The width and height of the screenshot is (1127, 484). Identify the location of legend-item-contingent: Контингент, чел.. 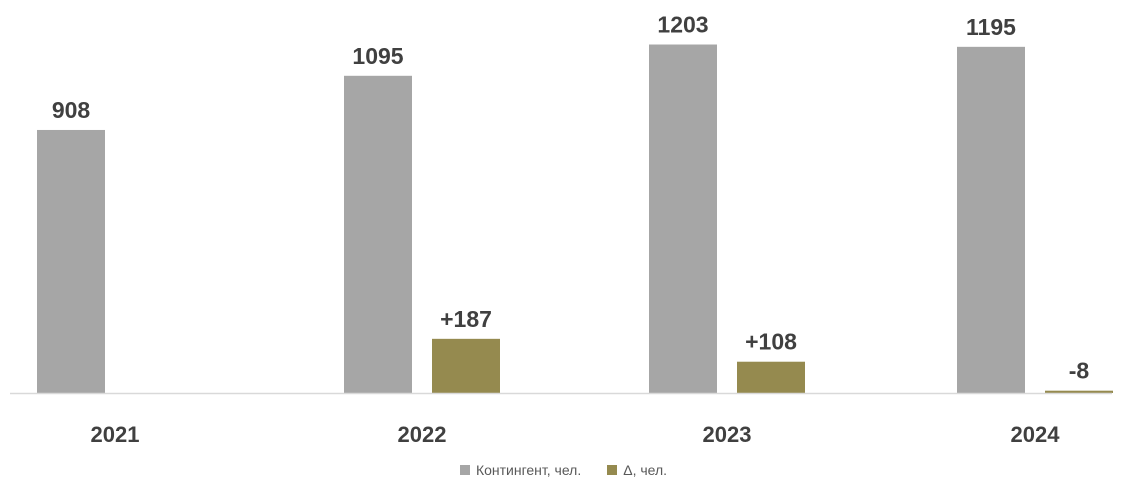
(520, 470).